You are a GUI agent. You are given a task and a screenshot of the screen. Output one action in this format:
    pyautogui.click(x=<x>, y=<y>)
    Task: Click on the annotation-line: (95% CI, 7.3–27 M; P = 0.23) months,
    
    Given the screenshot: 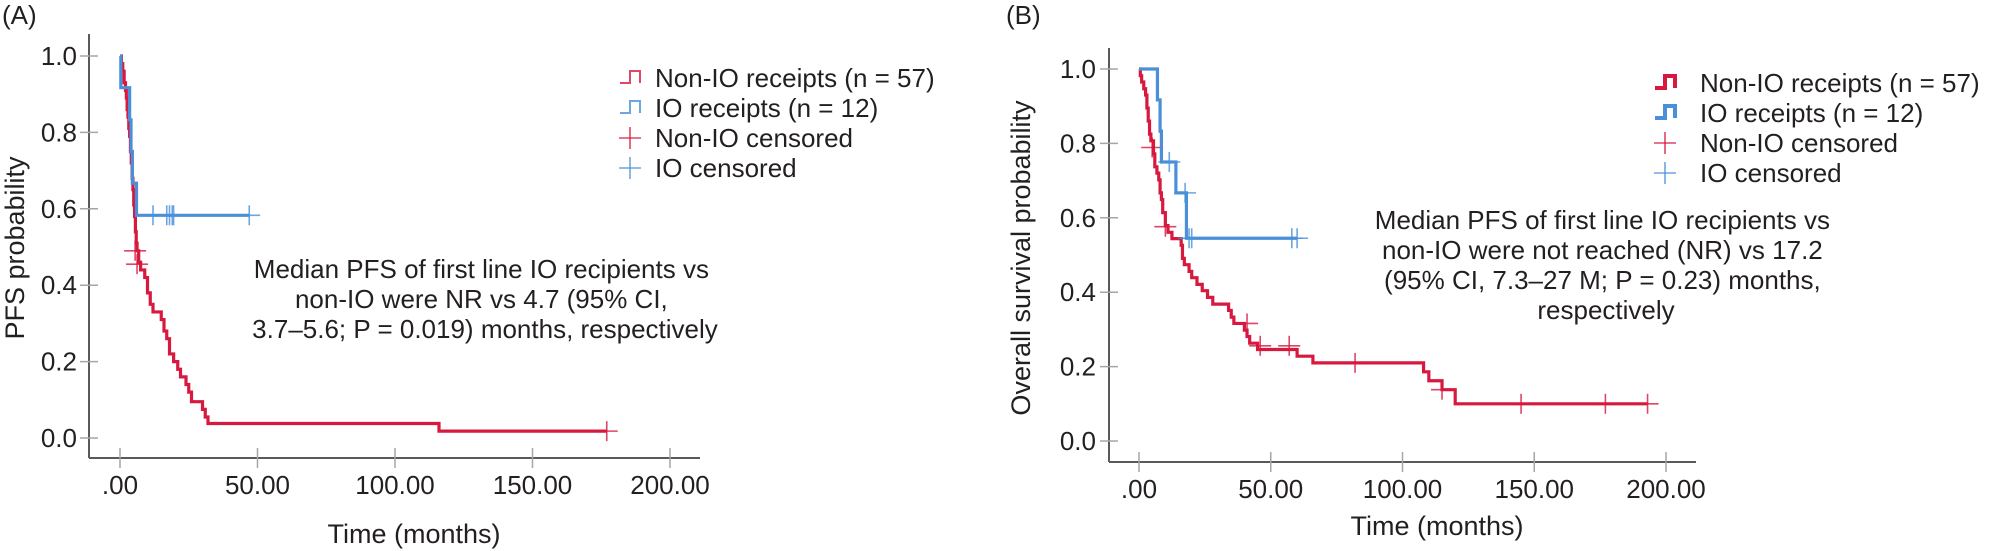 What is the action you would take?
    pyautogui.click(x=1602, y=280)
    